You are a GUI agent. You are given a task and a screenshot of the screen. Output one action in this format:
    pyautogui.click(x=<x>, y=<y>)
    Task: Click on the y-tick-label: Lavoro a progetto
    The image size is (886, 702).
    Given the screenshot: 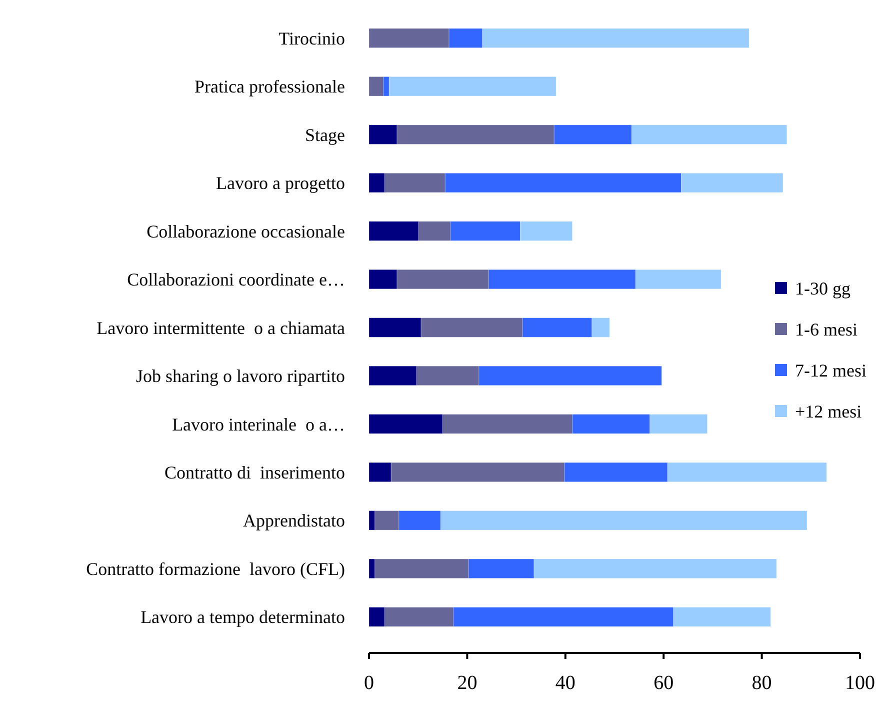 What is the action you would take?
    pyautogui.click(x=280, y=183)
    